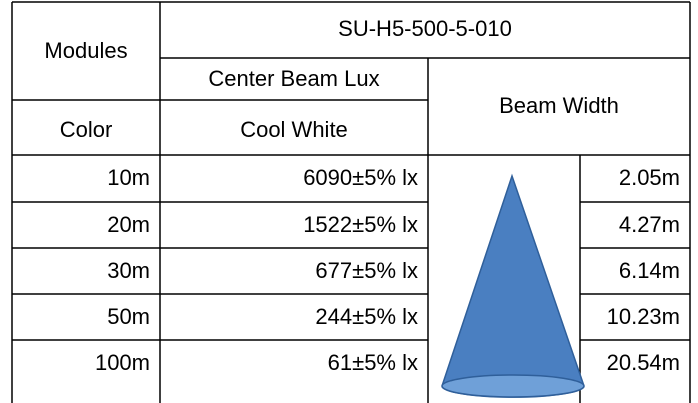 The image size is (698, 403). What do you see at coordinates (360, 224) in the screenshot?
I see `table-cell: 1522±5% lx` at bounding box center [360, 224].